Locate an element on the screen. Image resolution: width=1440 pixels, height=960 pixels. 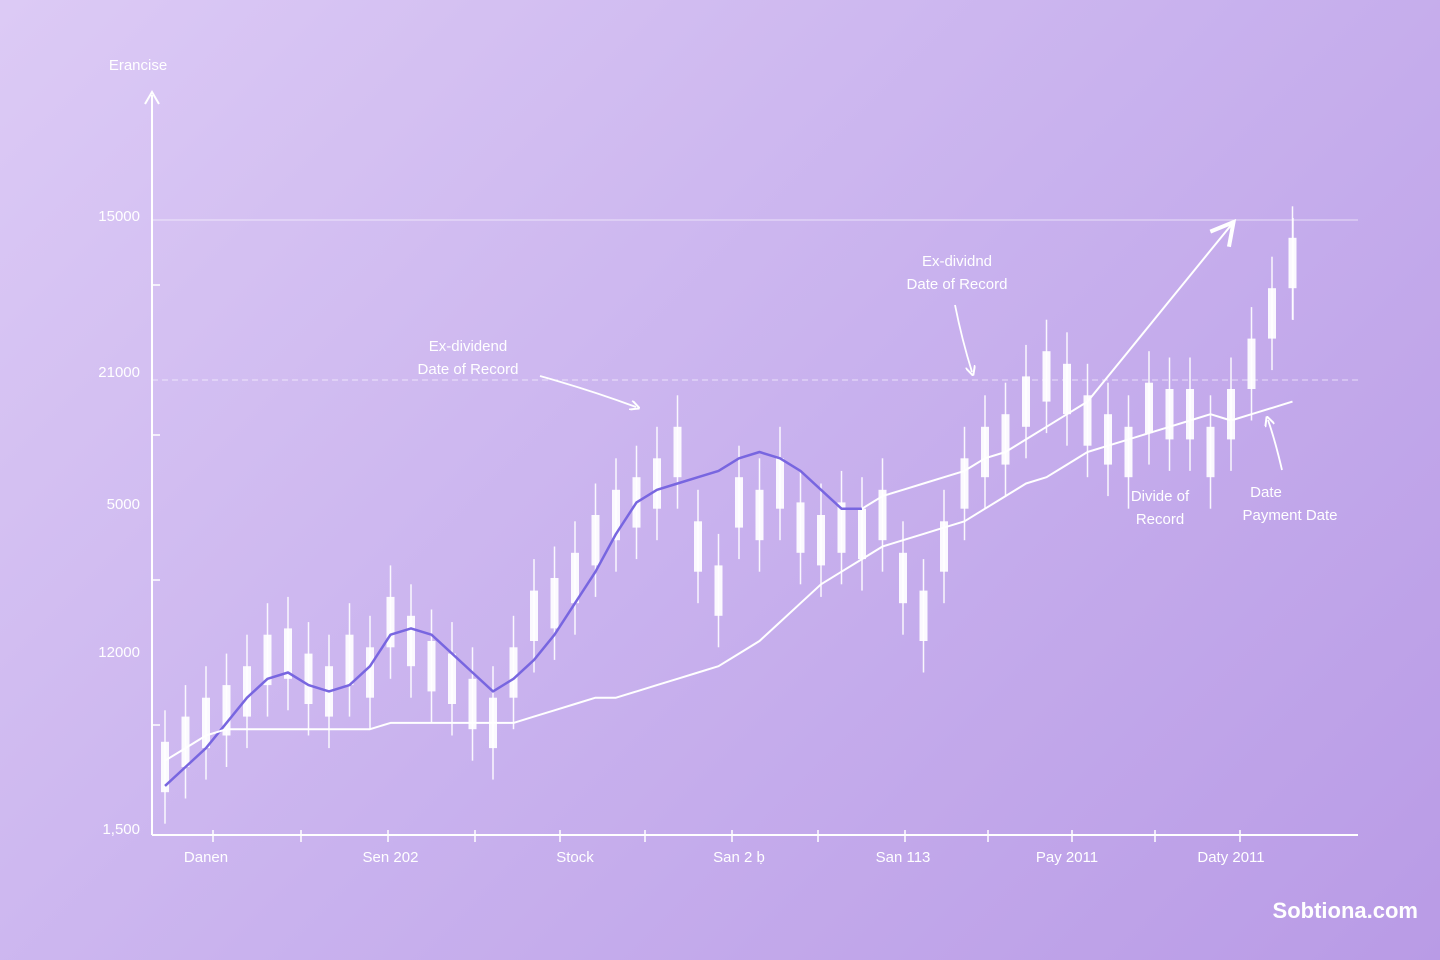
y-tick-label: 1,500 is located at coordinates (121, 829).